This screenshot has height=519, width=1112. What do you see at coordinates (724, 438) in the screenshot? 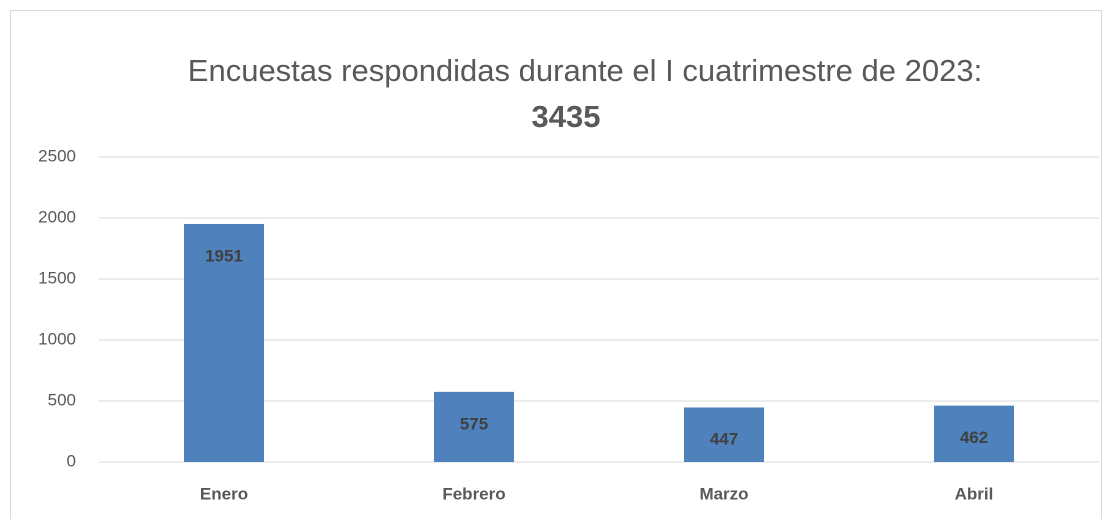
I see `data-label: 447` at bounding box center [724, 438].